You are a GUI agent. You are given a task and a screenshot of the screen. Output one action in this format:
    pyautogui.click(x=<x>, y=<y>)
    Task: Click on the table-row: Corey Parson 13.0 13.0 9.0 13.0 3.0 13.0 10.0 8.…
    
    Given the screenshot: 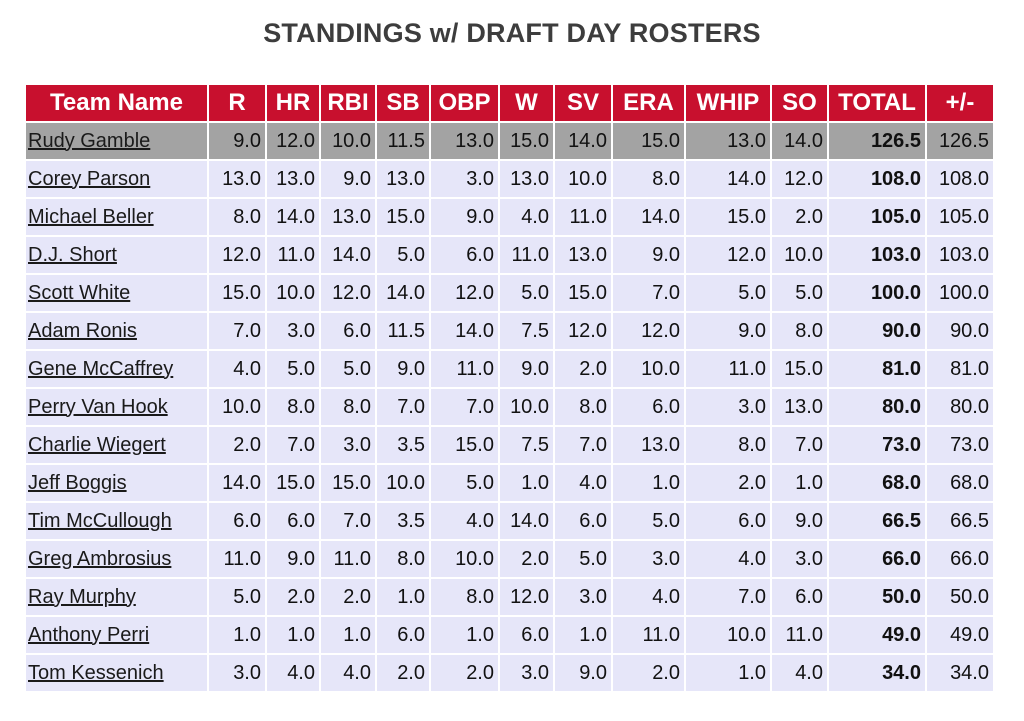 What is the action you would take?
    pyautogui.click(x=509, y=179)
    